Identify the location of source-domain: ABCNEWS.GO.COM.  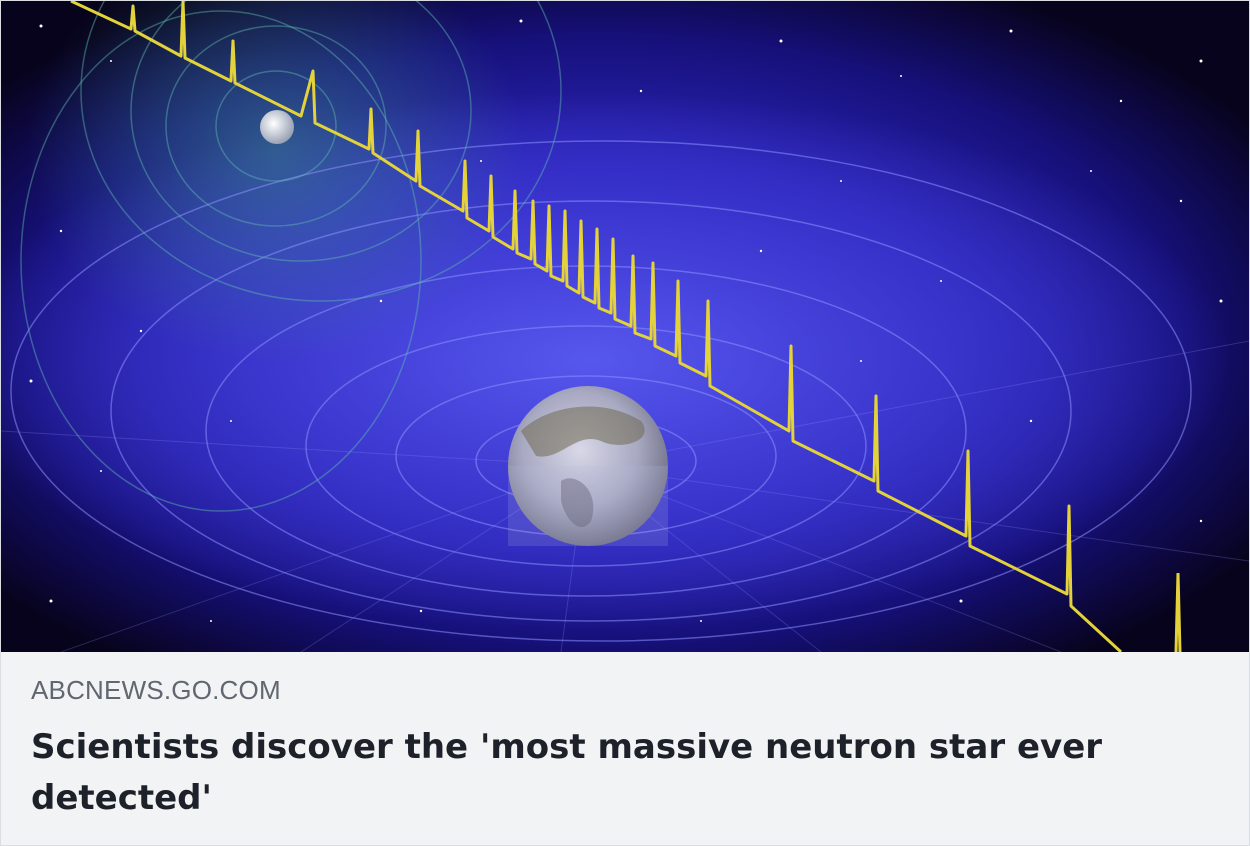
(156, 690).